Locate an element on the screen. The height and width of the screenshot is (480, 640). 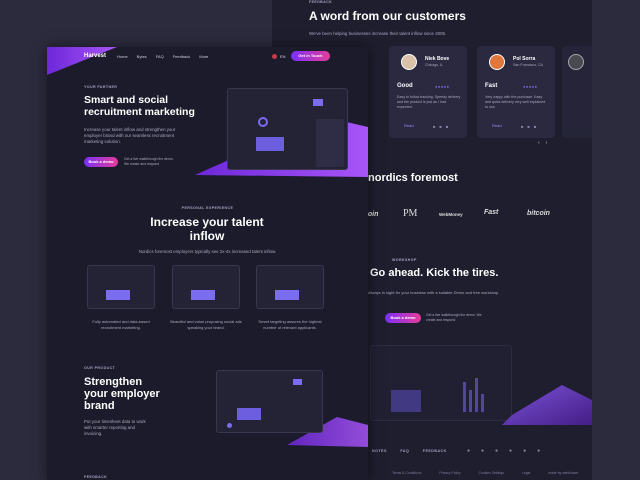
carousel-arrows: ‹› is located at coordinates (546, 143).